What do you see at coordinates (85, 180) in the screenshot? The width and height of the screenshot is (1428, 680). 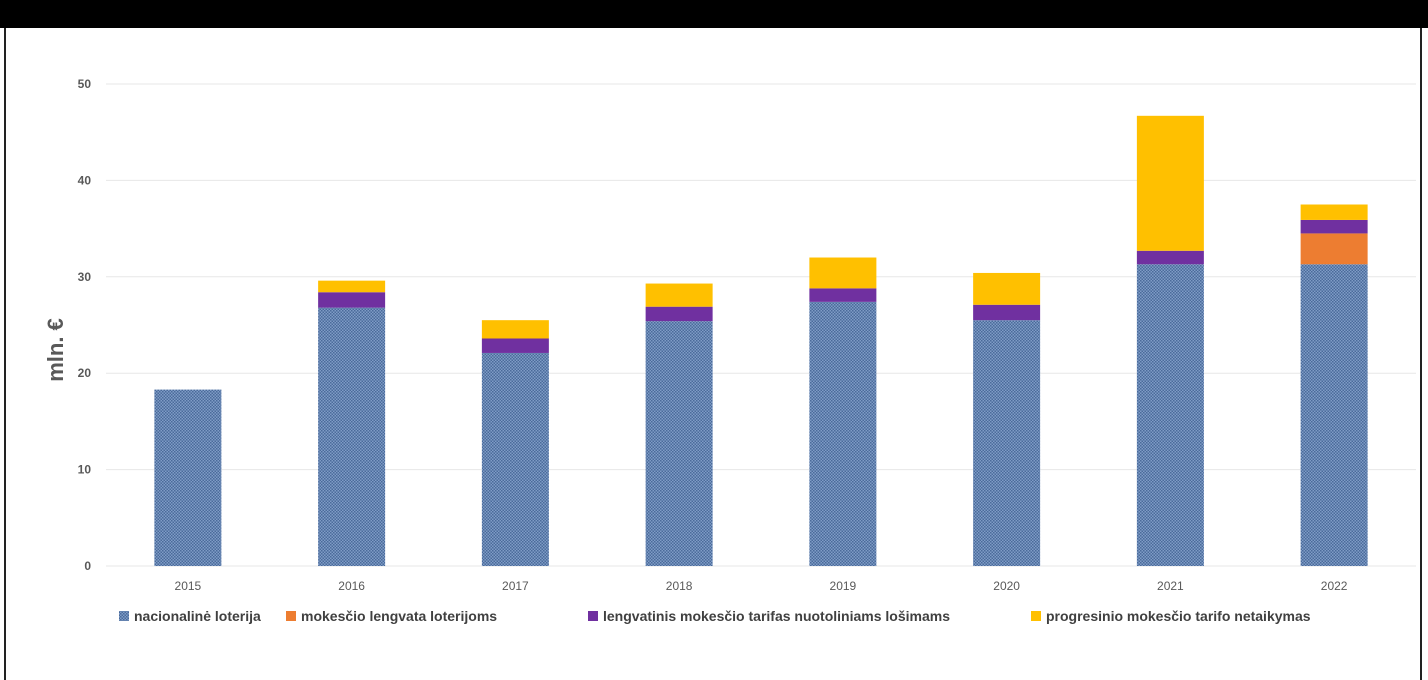 I see `y-tick-label: 40` at bounding box center [85, 180].